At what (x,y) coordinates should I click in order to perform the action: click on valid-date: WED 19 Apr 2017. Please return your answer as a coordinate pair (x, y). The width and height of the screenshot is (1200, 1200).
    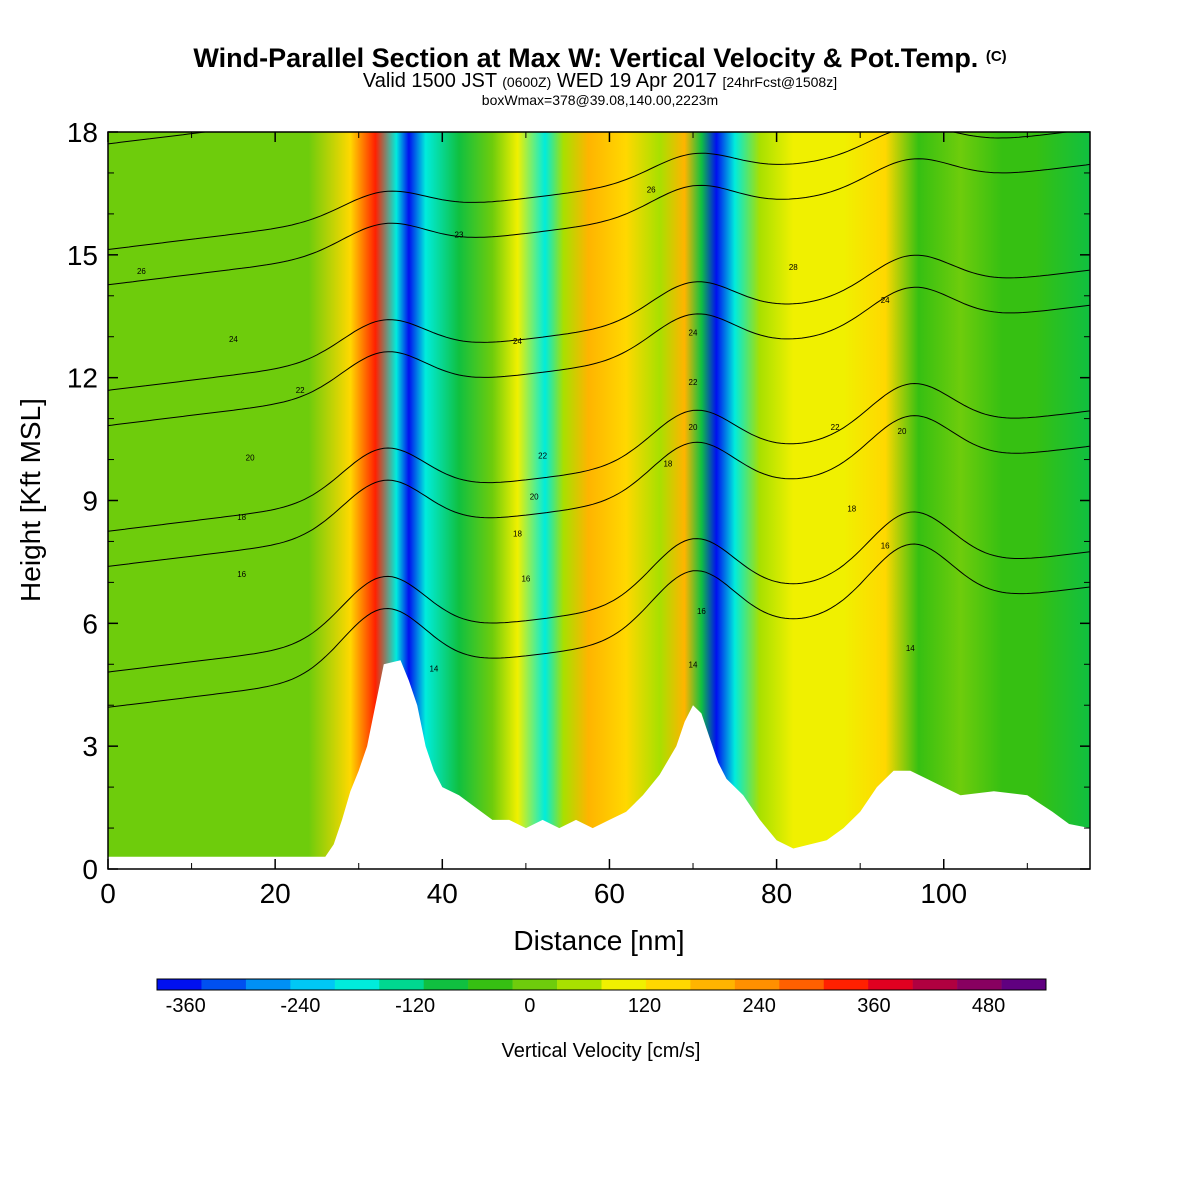
    Looking at the image, I should click on (636, 81).